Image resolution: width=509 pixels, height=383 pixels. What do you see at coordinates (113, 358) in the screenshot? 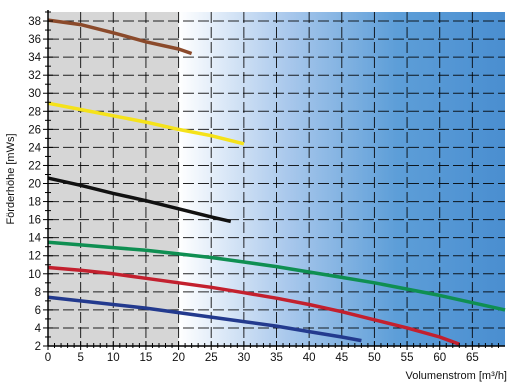
I see `x-tick-label: 10` at bounding box center [113, 358].